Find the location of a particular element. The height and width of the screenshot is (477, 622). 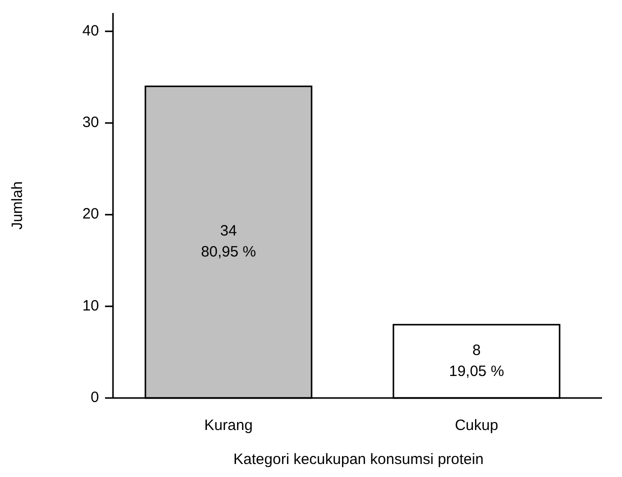

y-tick-label: 30 is located at coordinates (90, 122).